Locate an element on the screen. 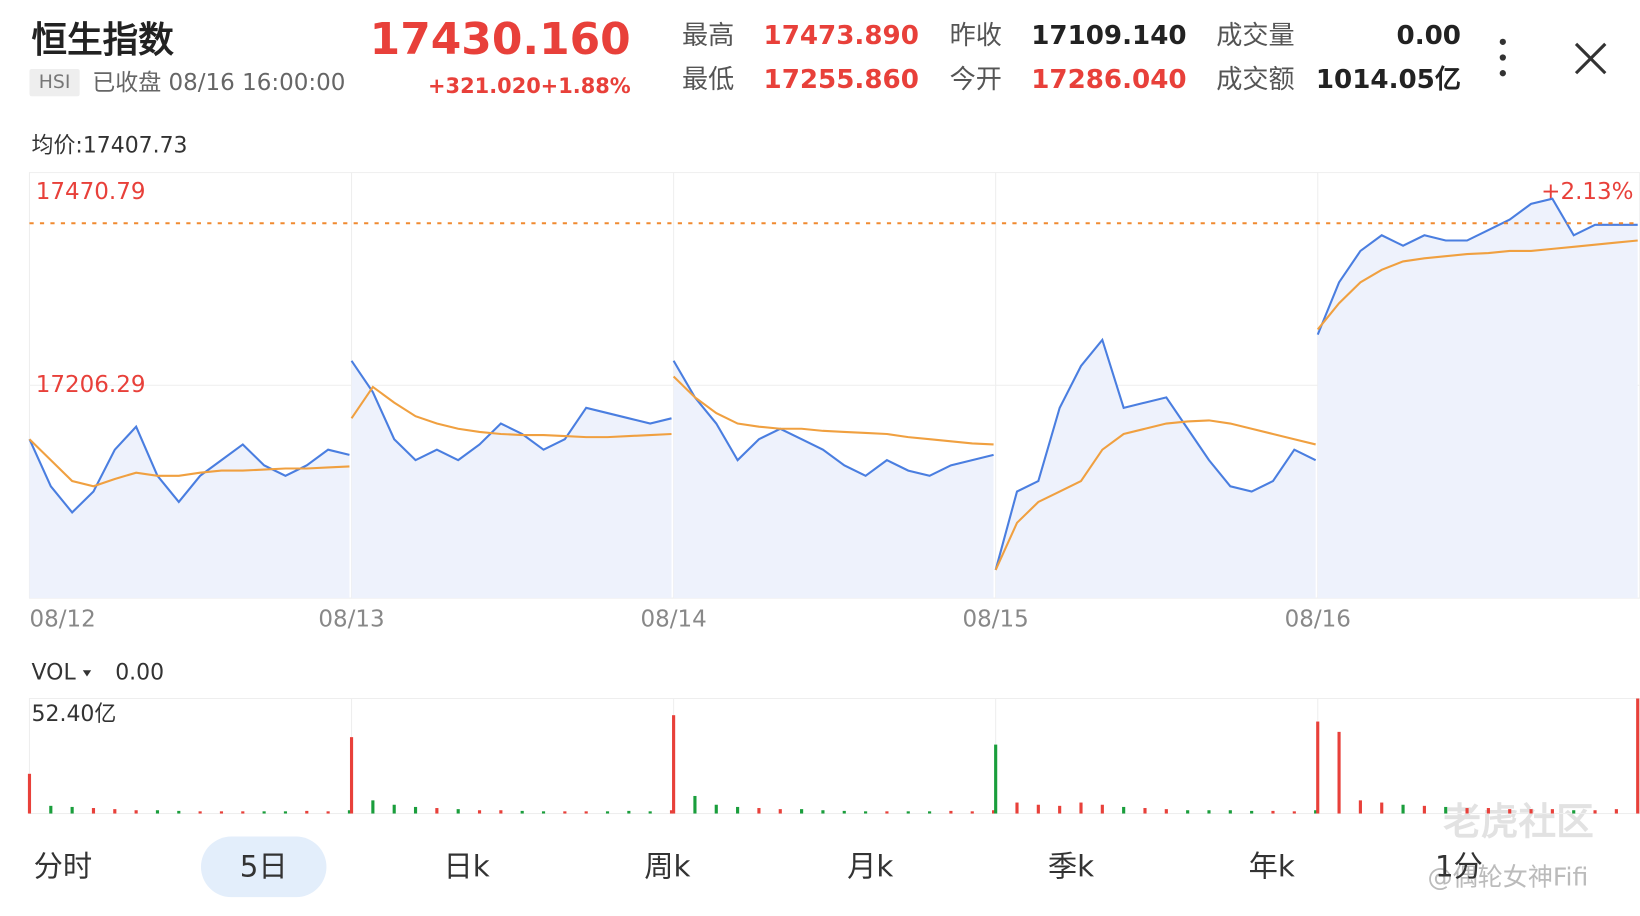 This screenshot has width=1640, height=916. vol-dropdown is located at coordinates (87, 673).